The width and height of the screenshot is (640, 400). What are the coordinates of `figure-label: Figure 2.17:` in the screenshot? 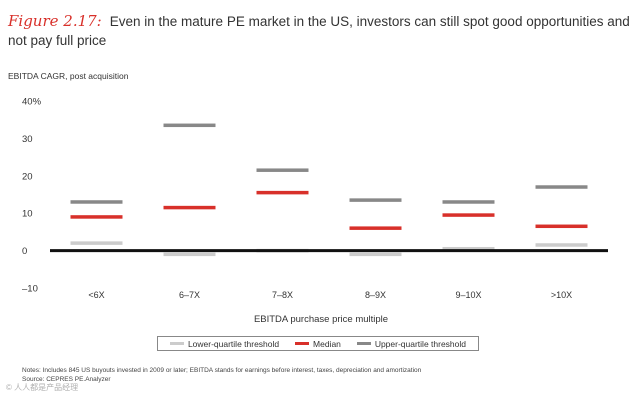 It's located at (55, 21).